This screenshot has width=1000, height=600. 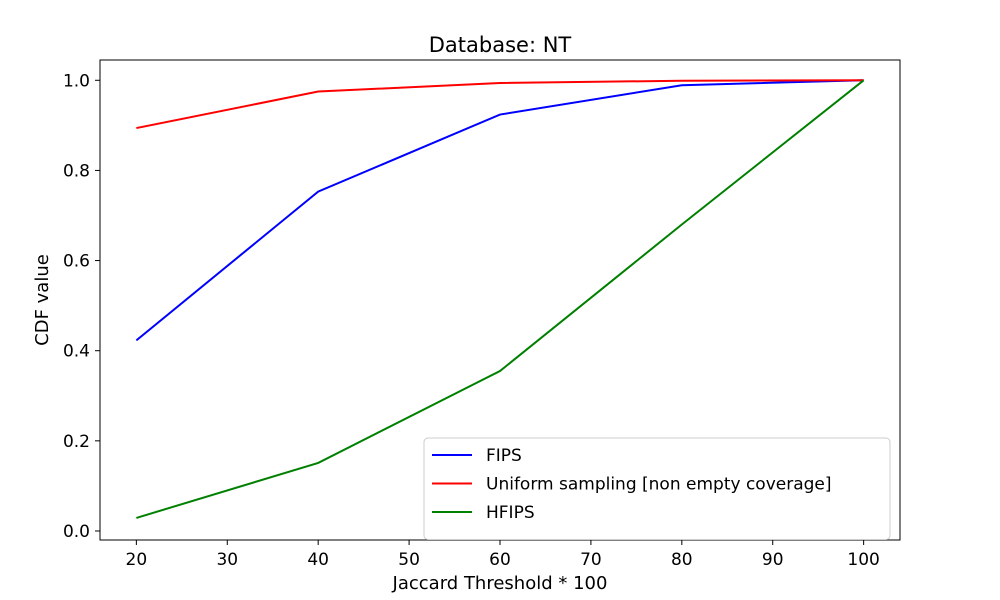 What do you see at coordinates (500, 560) in the screenshot?
I see `x-tick-label: 60` at bounding box center [500, 560].